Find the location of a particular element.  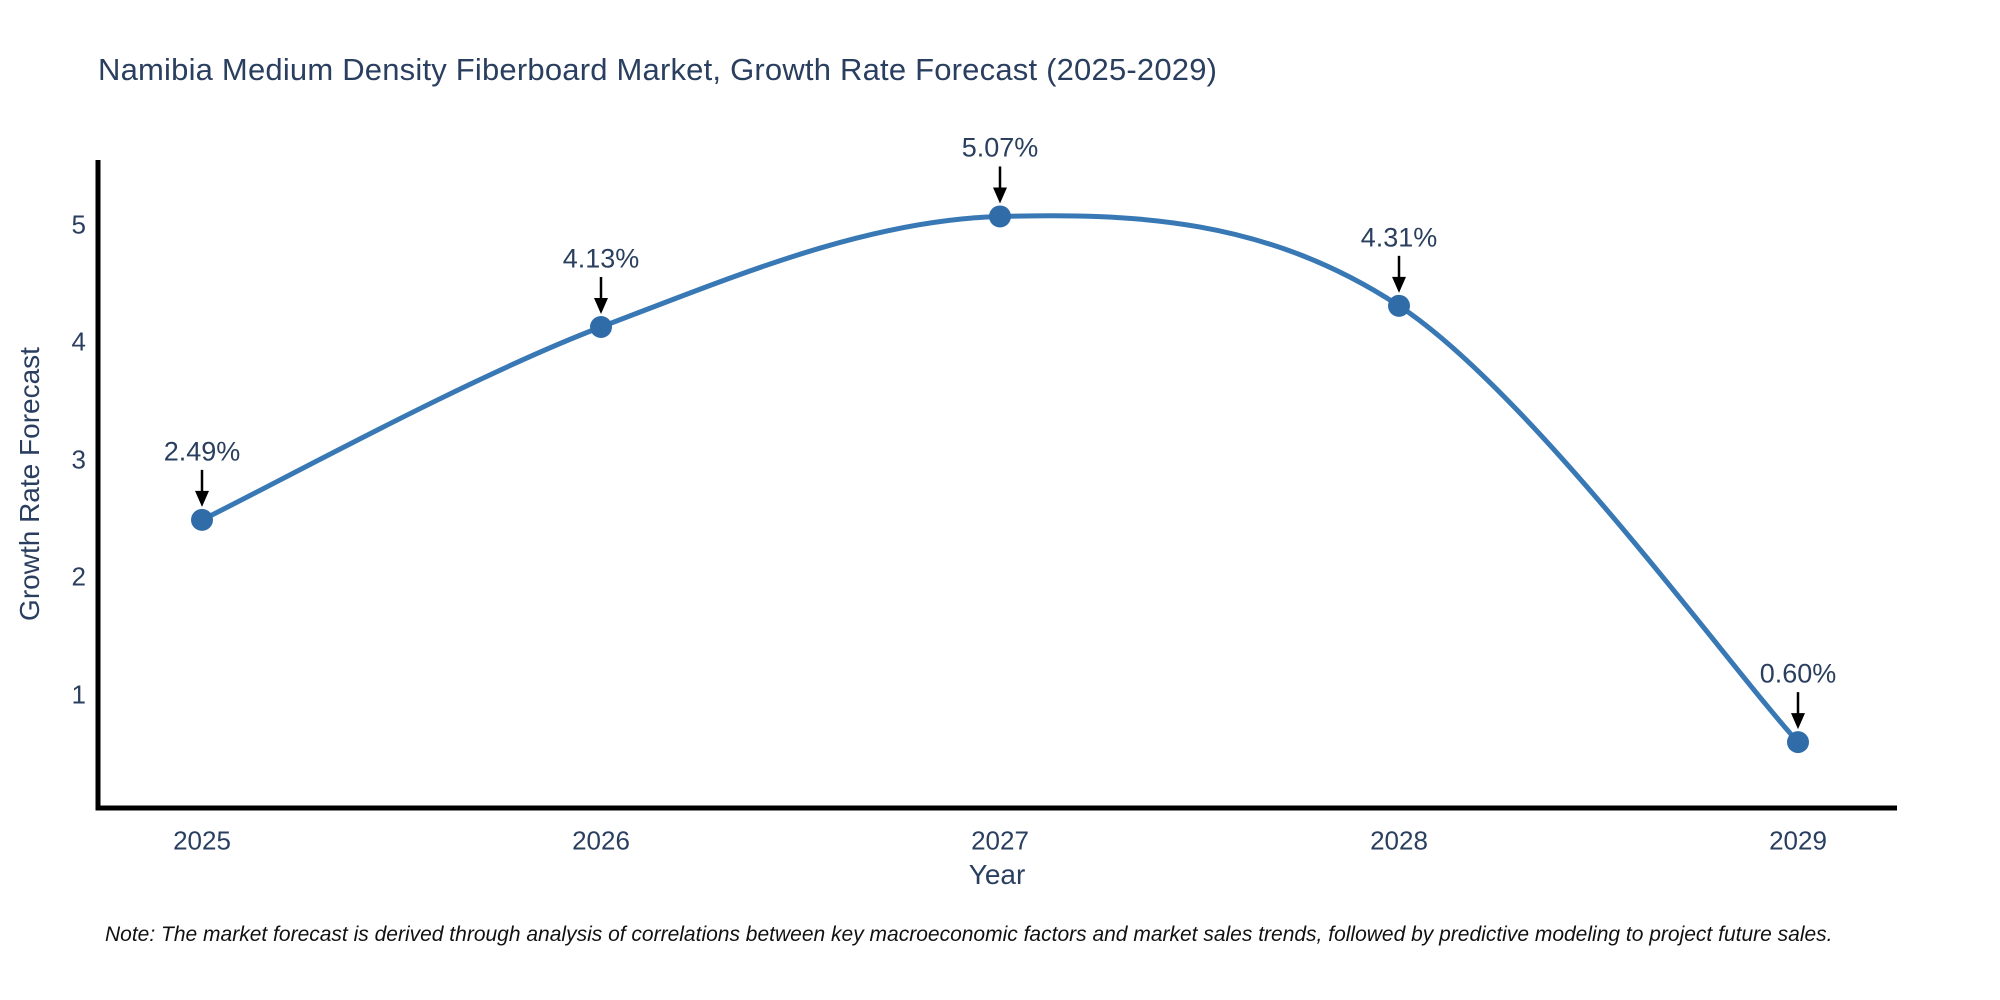

x-tick-label: 2026 is located at coordinates (601, 840).